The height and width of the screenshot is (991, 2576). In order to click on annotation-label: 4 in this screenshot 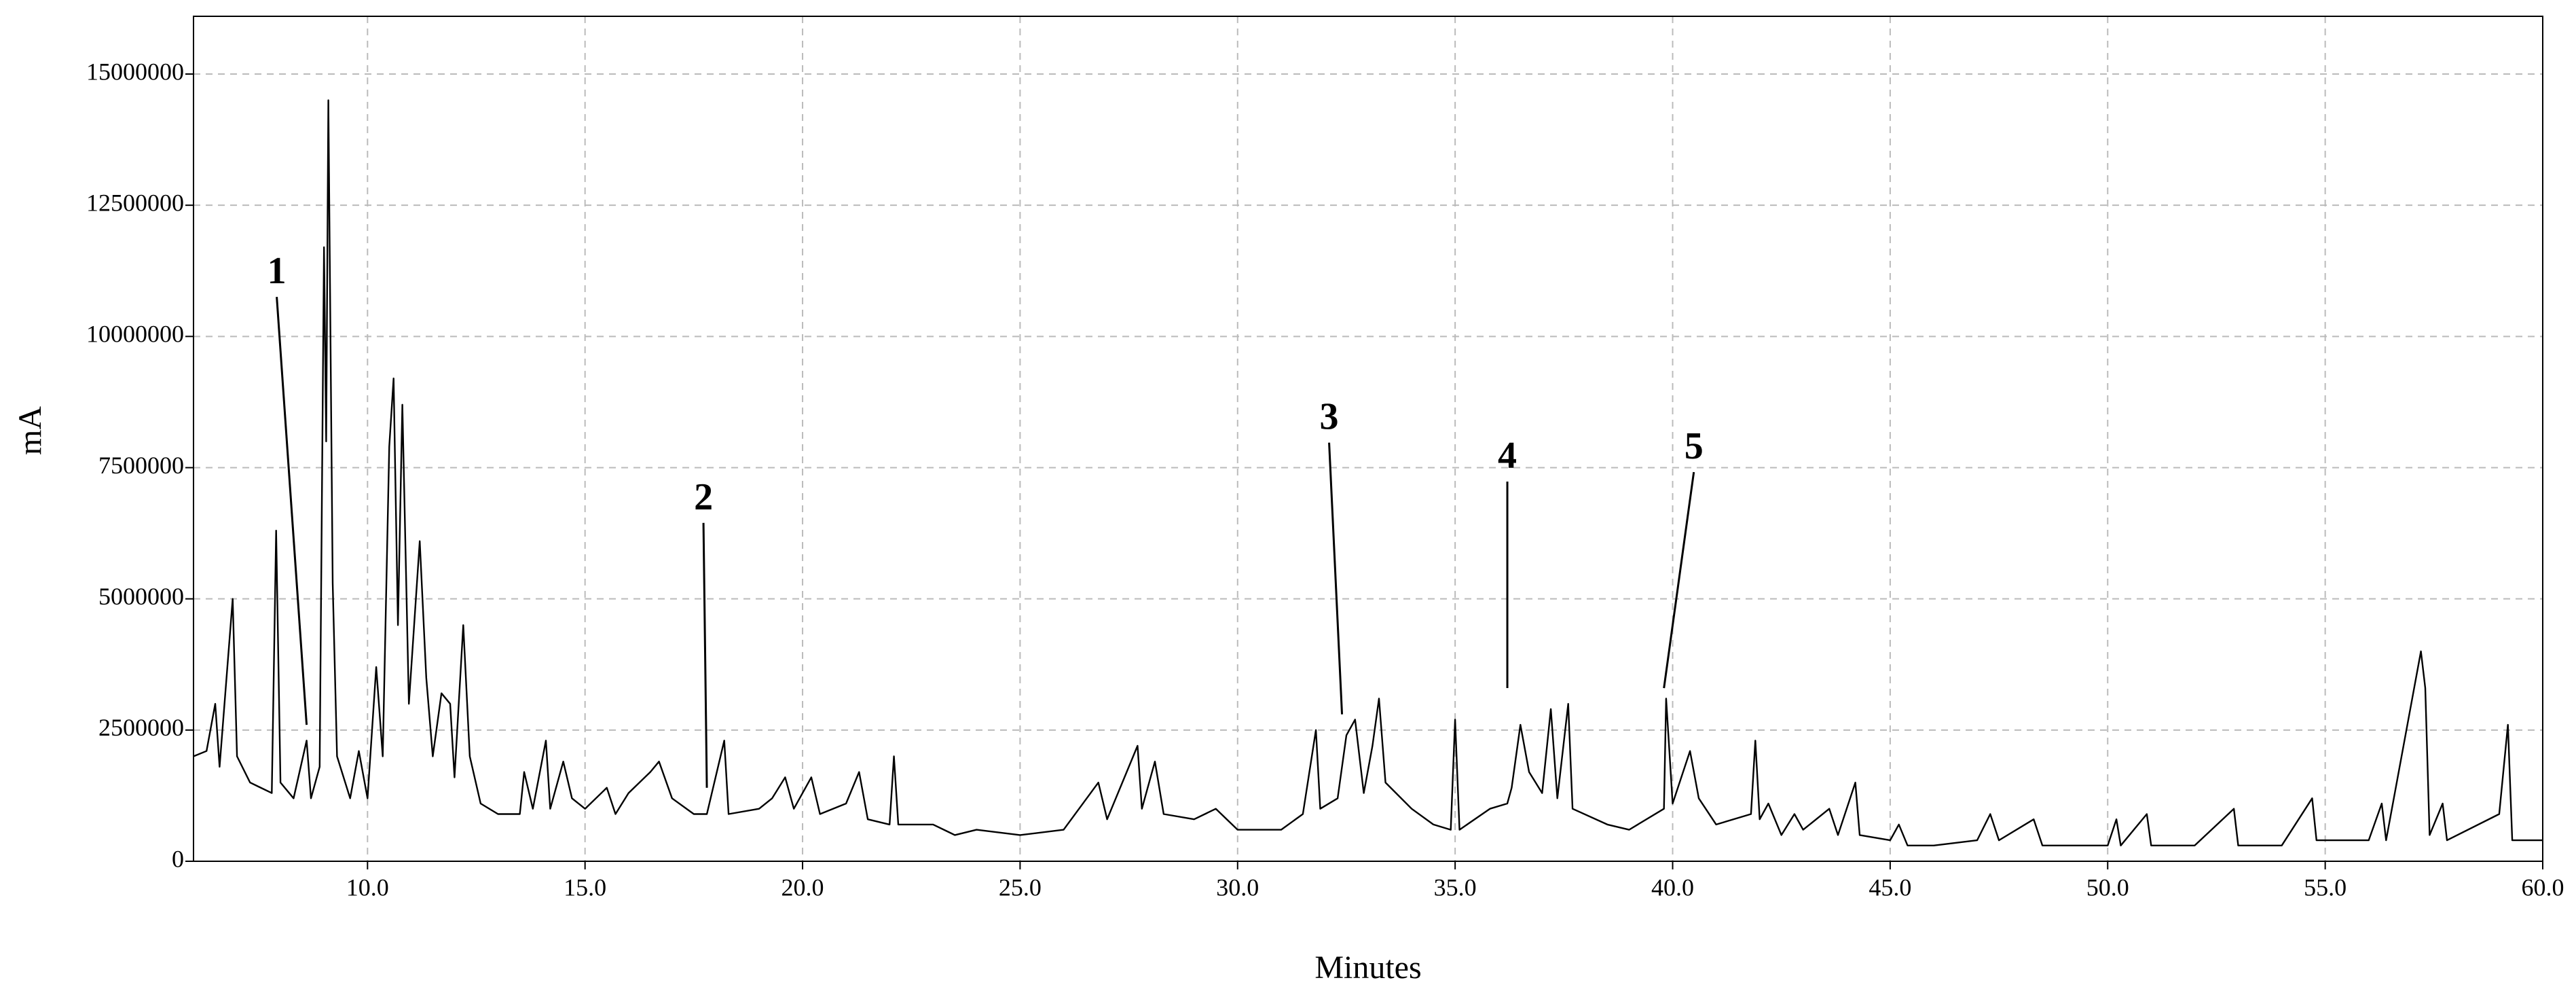, I will do `click(1507, 456)`.